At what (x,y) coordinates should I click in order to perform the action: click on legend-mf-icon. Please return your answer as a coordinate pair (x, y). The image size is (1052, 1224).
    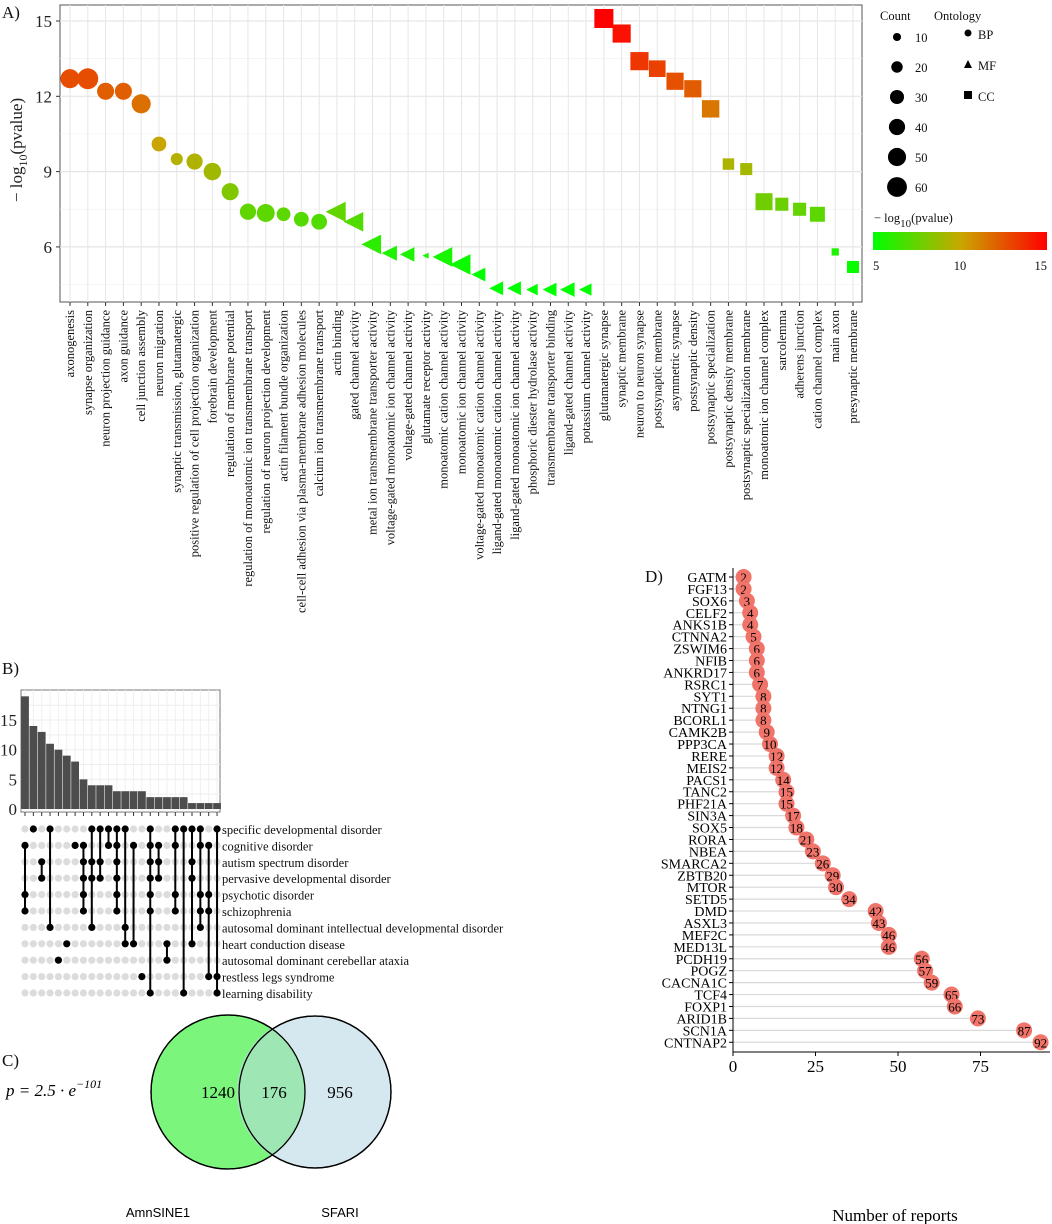
    Looking at the image, I should click on (968, 64).